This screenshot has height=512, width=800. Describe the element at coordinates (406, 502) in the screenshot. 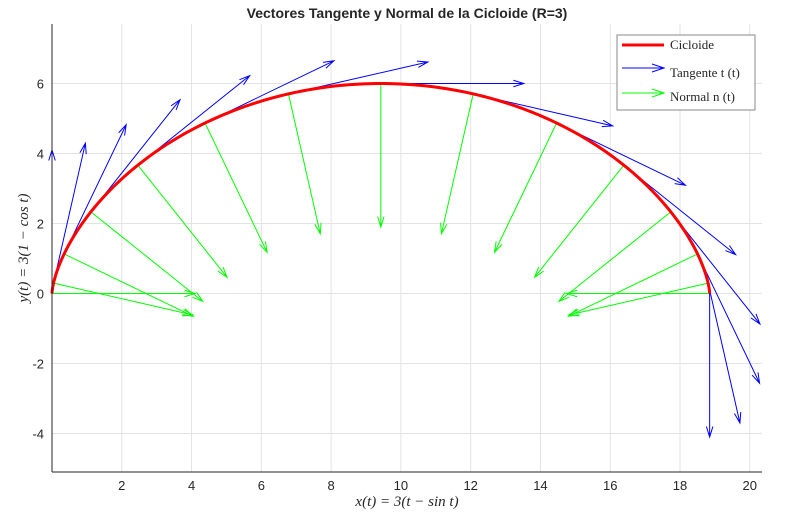

I see `x-axis-label: x(t) = 3(t − sin t)` at that location.